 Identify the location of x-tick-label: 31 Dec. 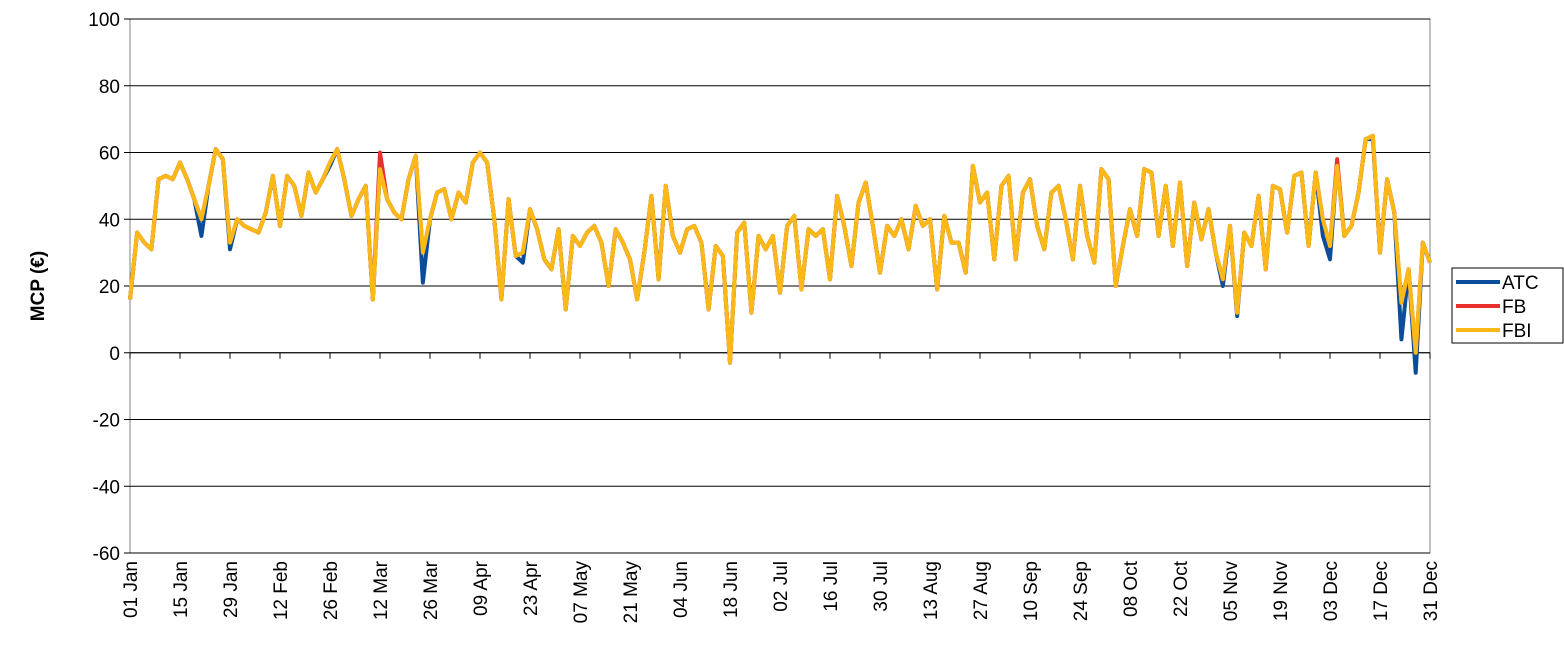
(1431, 591).